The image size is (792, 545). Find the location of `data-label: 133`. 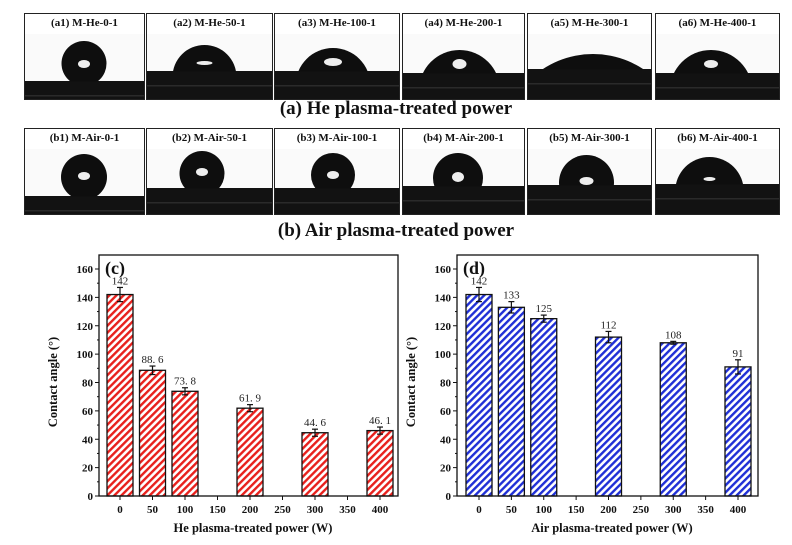

data-label: 133 is located at coordinates (511, 296).